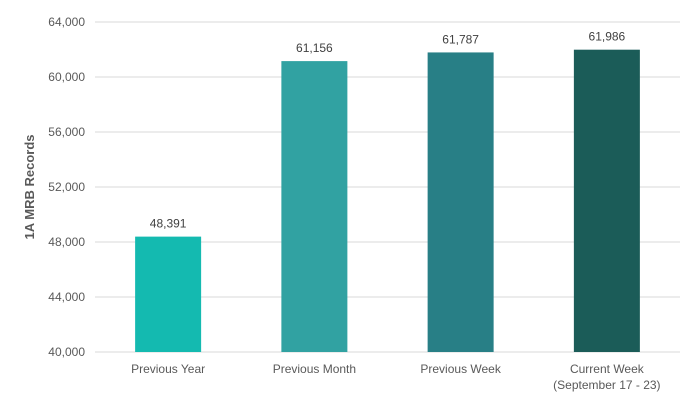 Image resolution: width=691 pixels, height=400 pixels. Describe the element at coordinates (607, 369) in the screenshot. I see `x-category-label-line: Current Week` at that location.